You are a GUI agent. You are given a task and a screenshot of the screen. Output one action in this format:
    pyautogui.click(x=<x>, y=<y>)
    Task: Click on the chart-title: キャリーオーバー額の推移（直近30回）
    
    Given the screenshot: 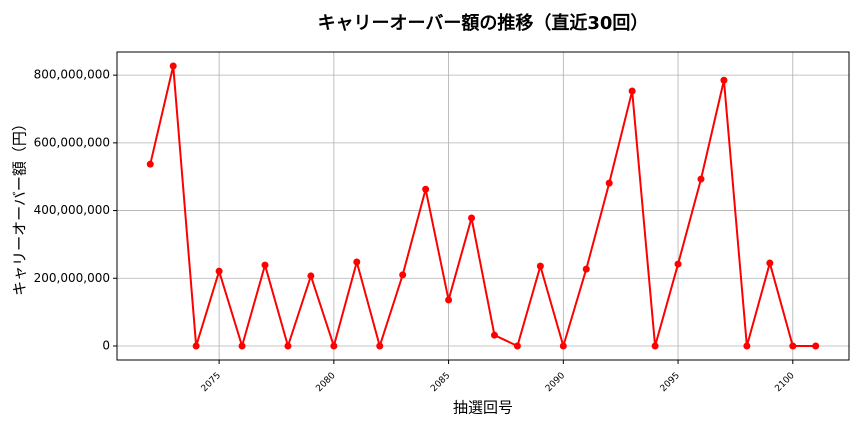 What is the action you would take?
    pyautogui.click(x=483, y=23)
    